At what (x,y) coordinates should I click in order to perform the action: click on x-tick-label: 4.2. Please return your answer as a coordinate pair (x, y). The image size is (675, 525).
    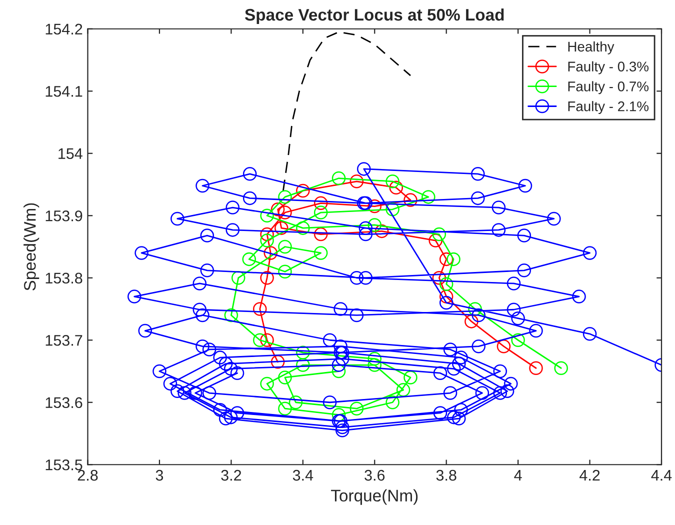
    Looking at the image, I should click on (590, 475).